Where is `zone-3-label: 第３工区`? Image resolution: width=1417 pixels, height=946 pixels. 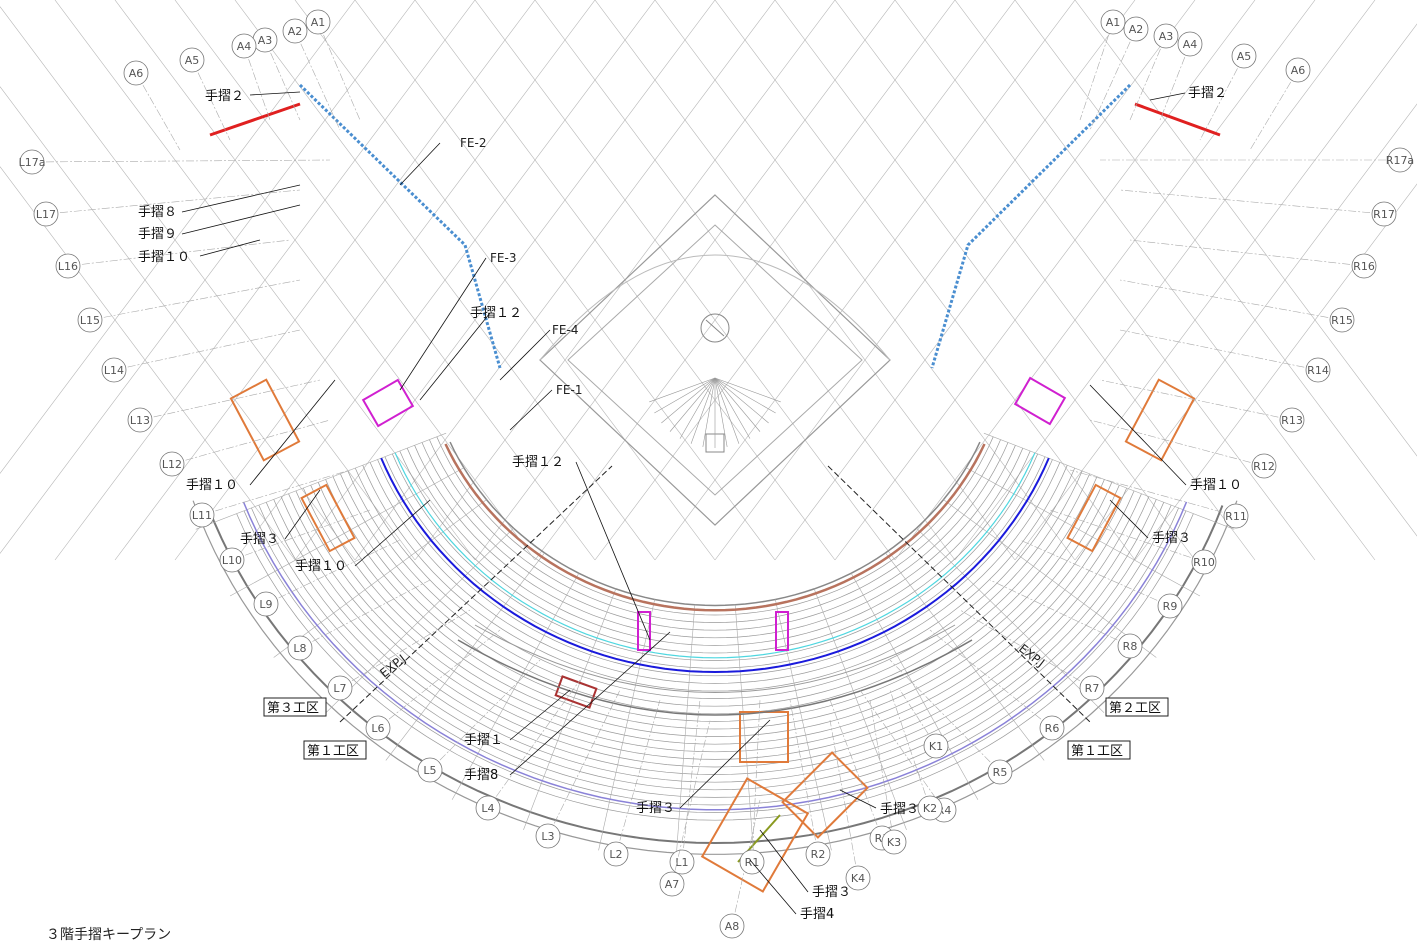 zone-3-label: 第３工区 is located at coordinates (293, 708).